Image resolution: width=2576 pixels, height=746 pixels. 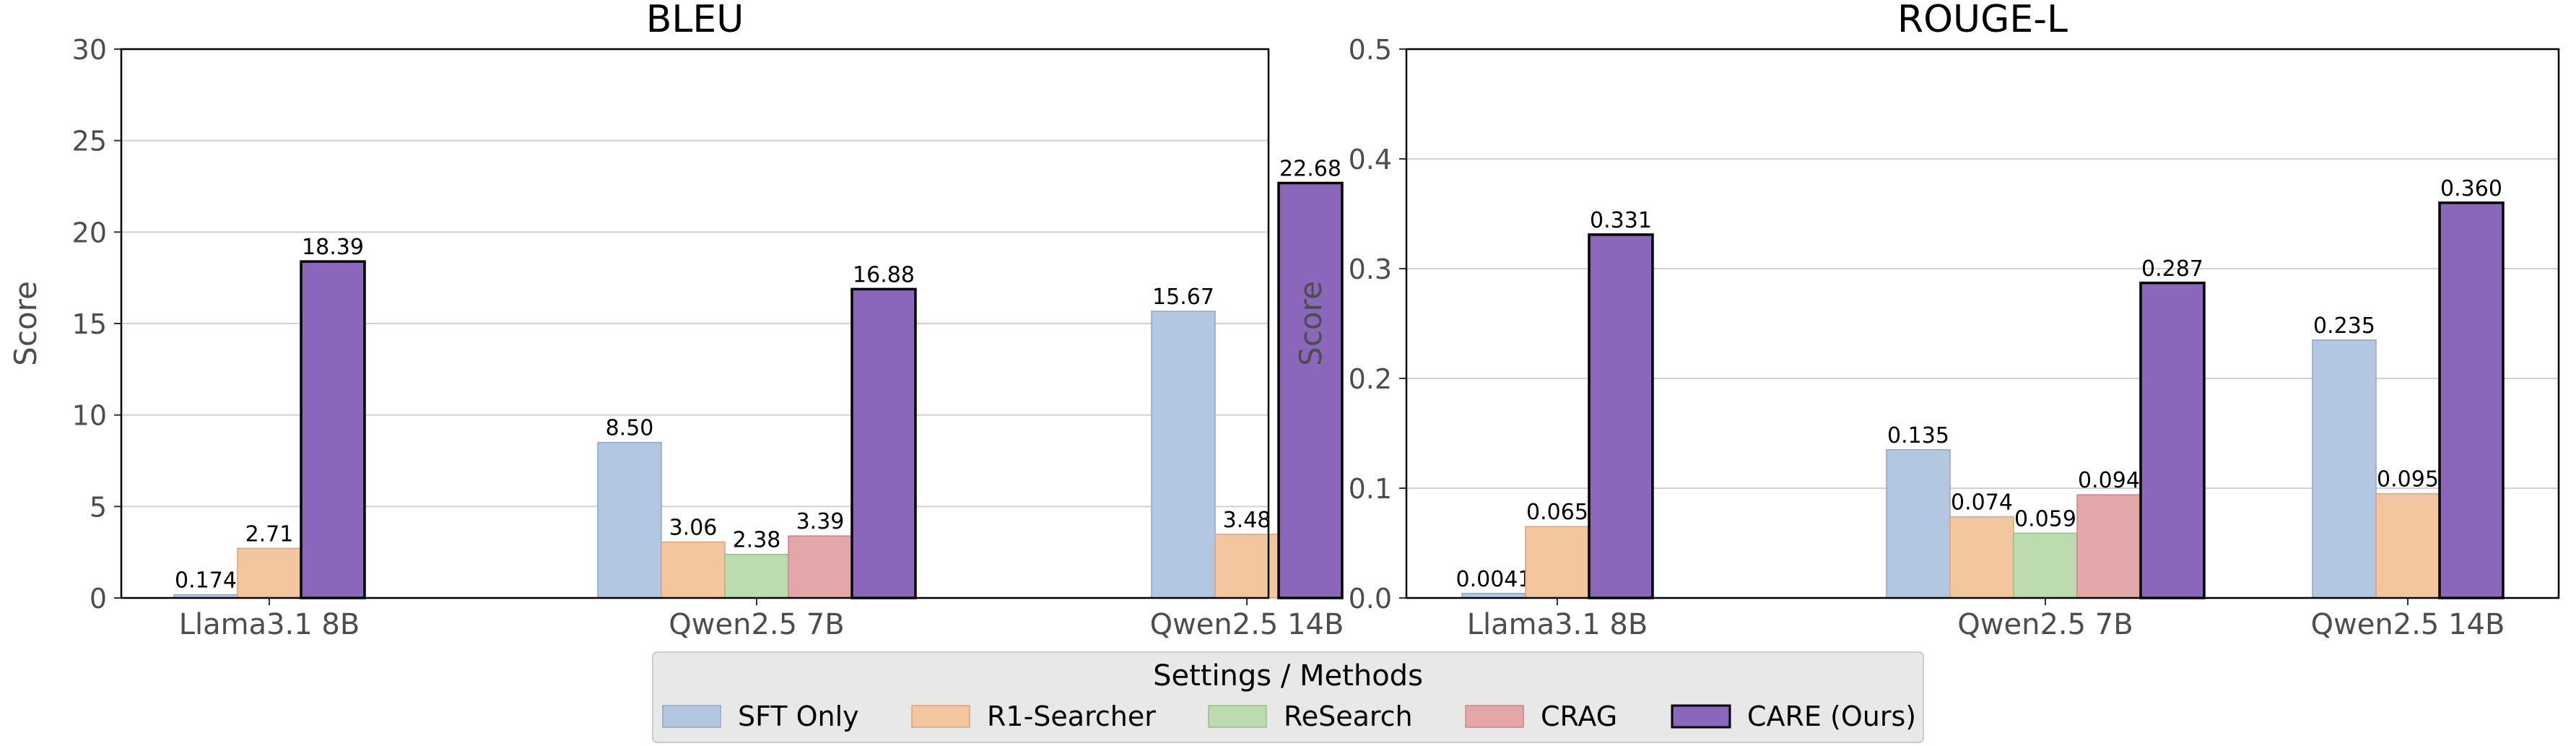 What do you see at coordinates (2407, 546) in the screenshot?
I see `bar-r1-searcher-qwen2-5-14b` at bounding box center [2407, 546].